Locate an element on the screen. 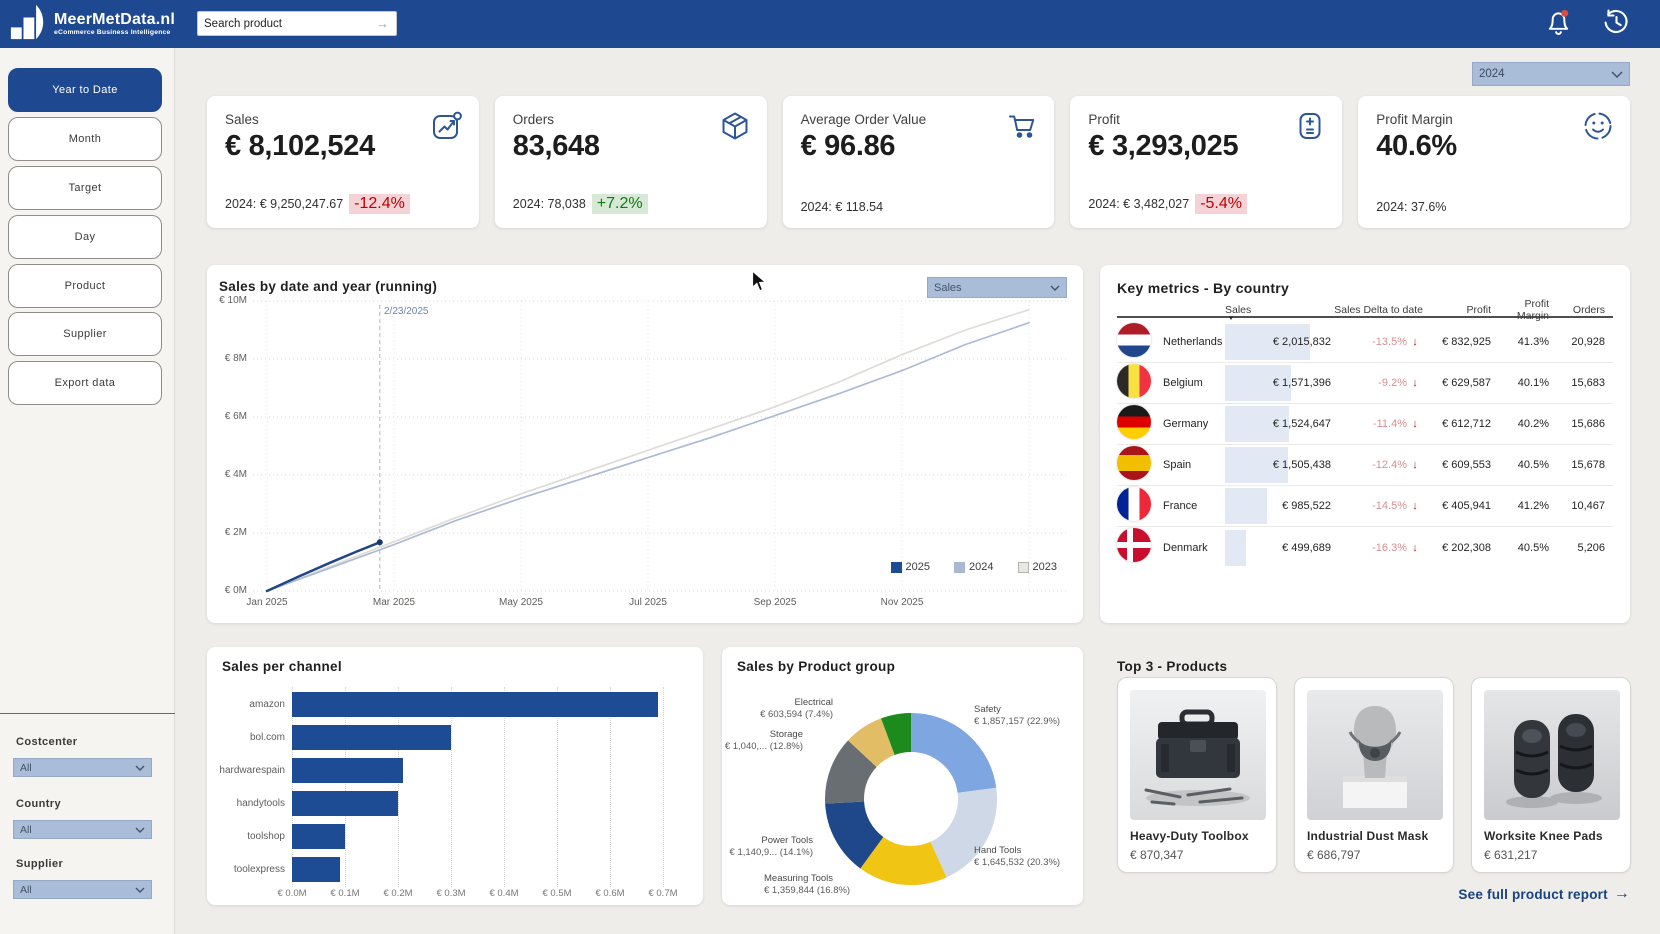  sales-value: € 1,505,438 is located at coordinates (1301, 465).